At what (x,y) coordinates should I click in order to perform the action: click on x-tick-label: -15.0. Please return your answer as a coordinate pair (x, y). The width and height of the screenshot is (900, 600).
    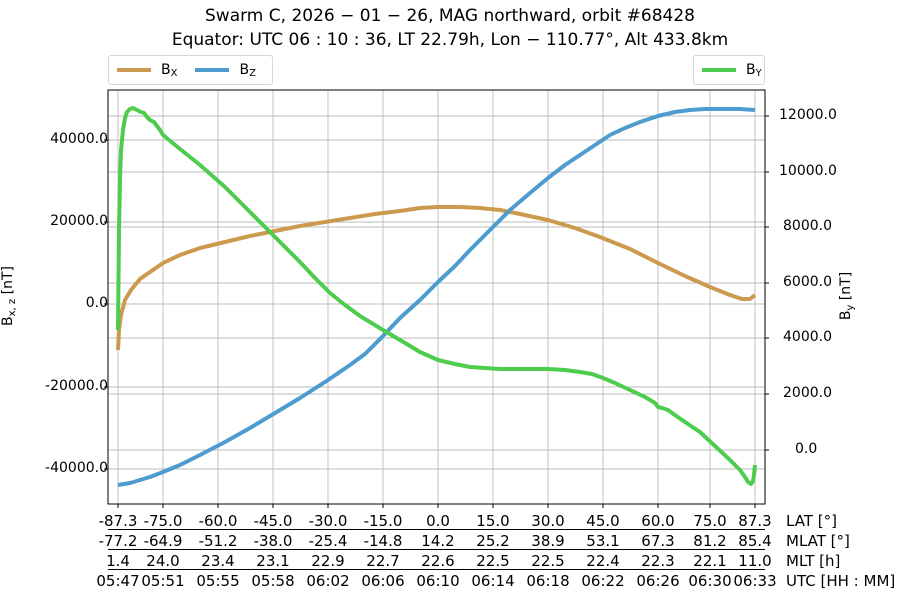
    Looking at the image, I should click on (383, 521).